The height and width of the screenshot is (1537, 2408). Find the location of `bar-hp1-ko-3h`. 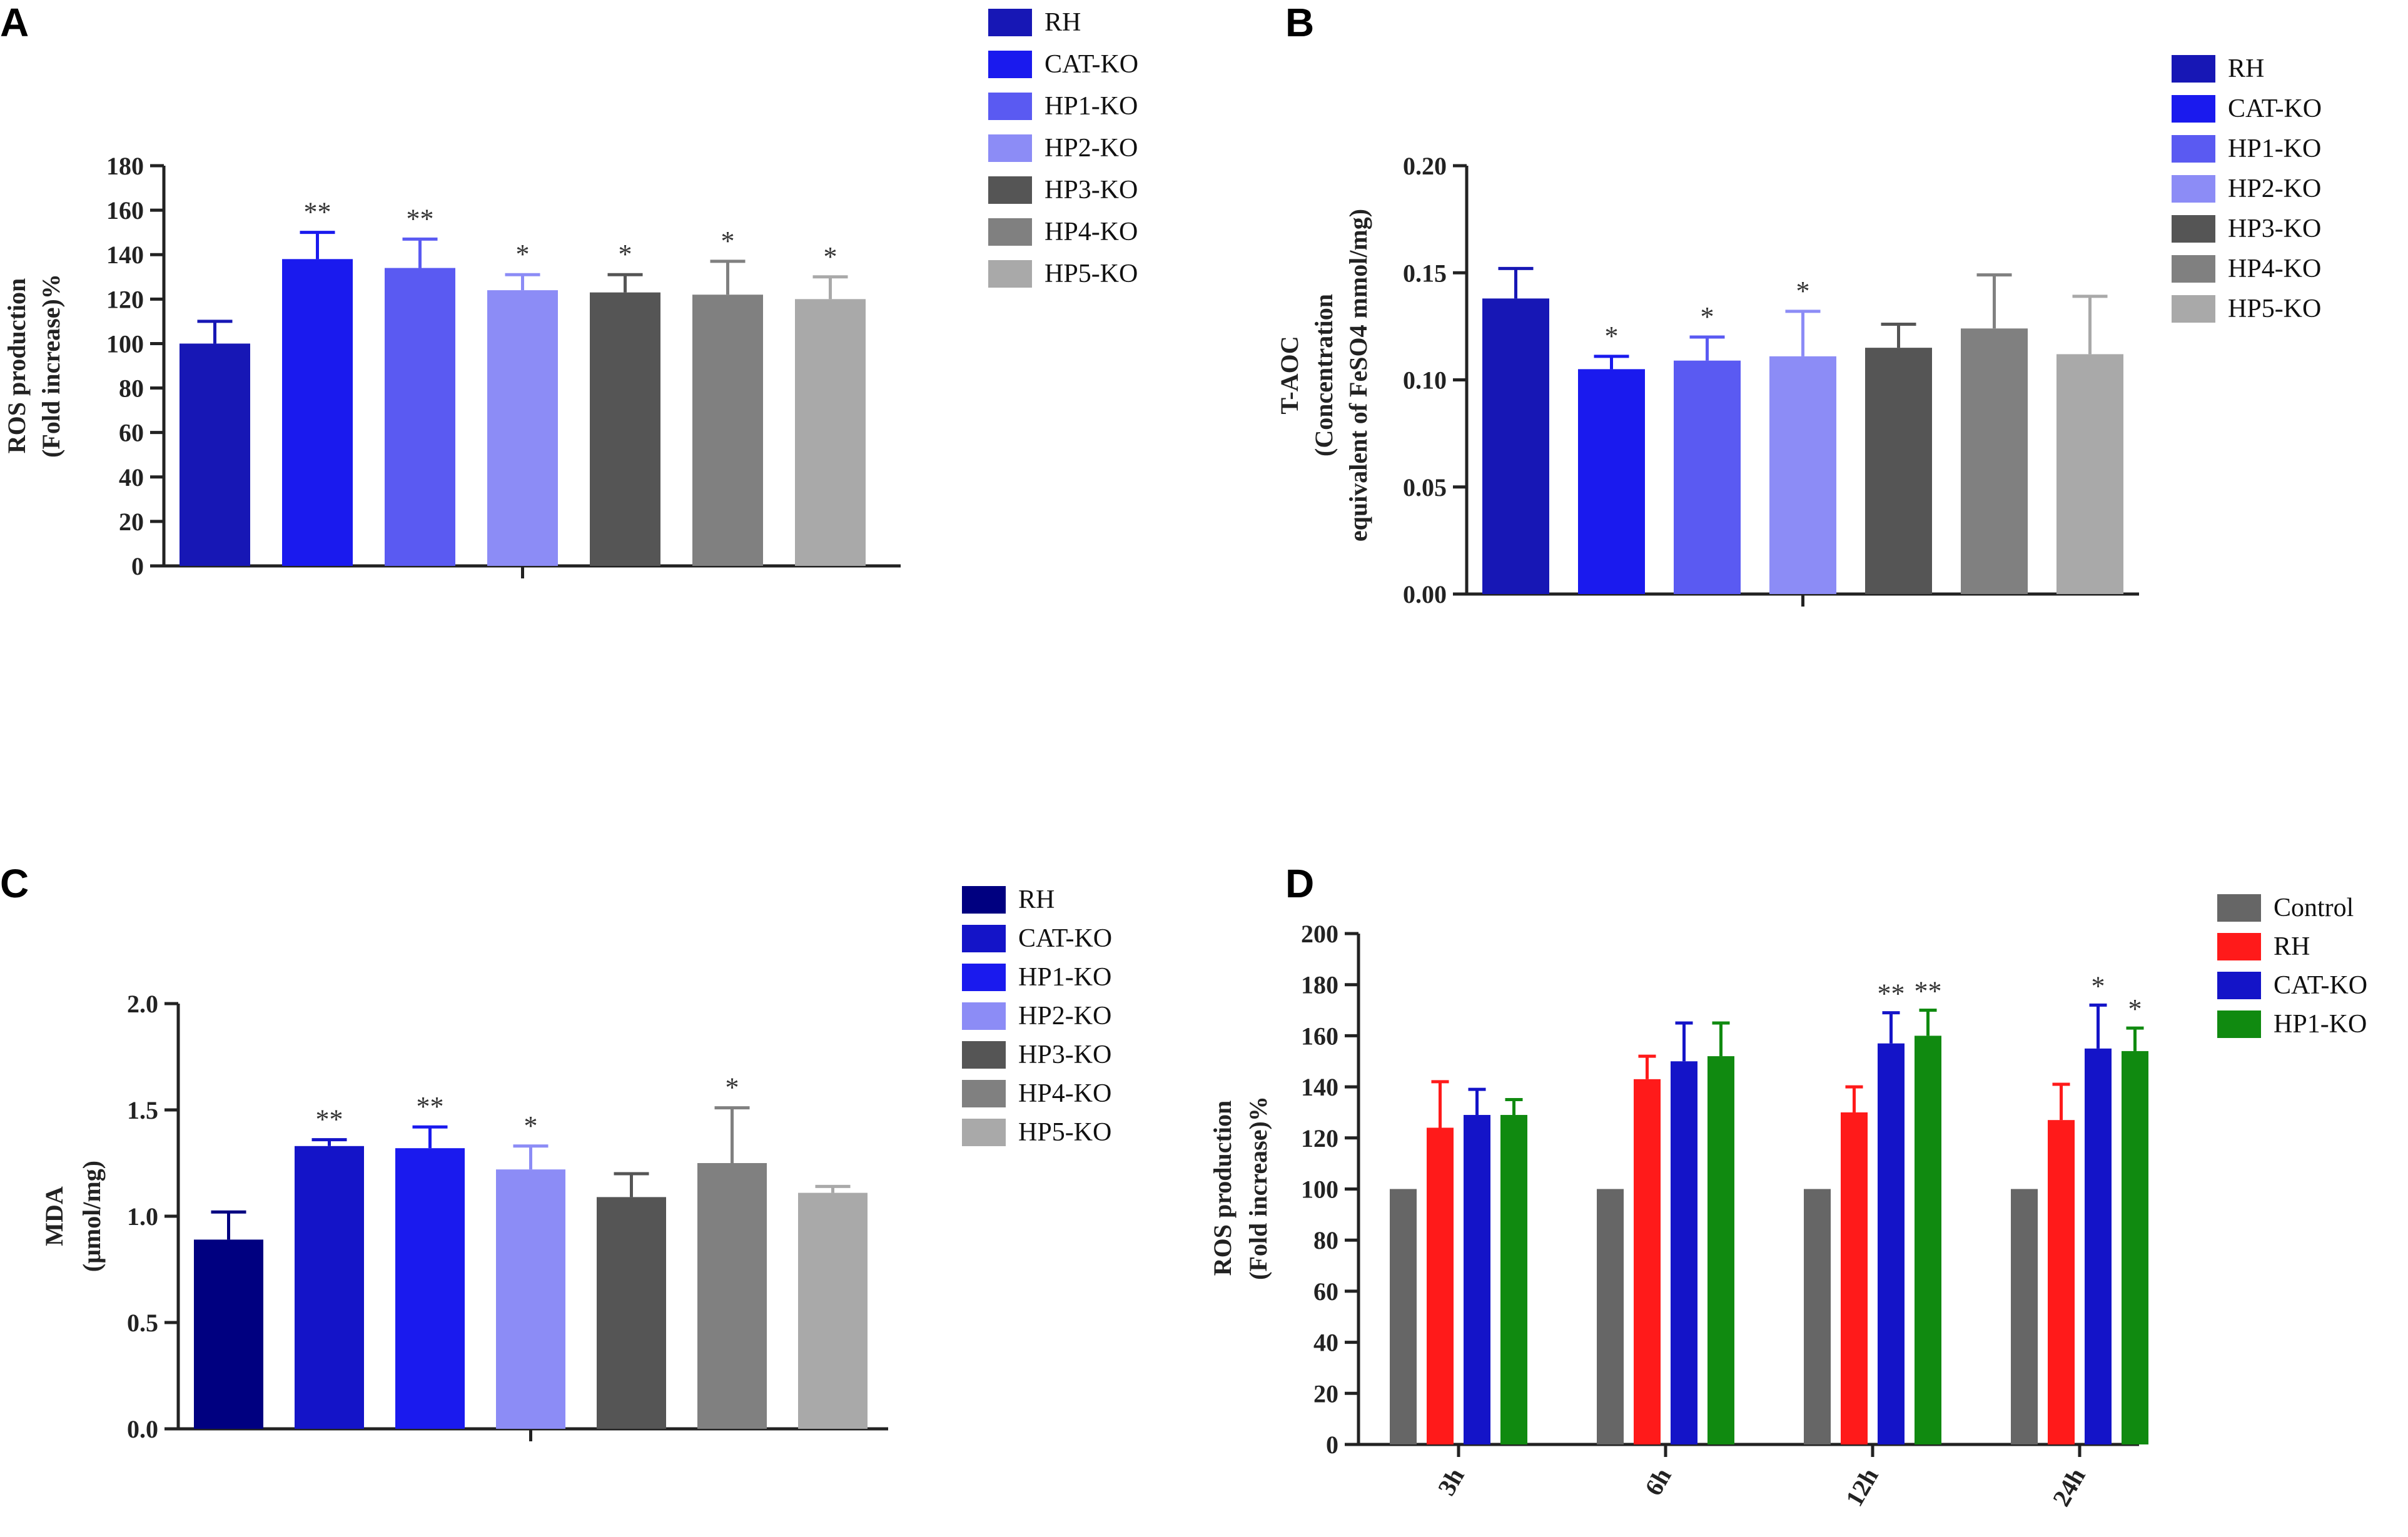

bar-hp1-ko-3h is located at coordinates (1513, 1279).